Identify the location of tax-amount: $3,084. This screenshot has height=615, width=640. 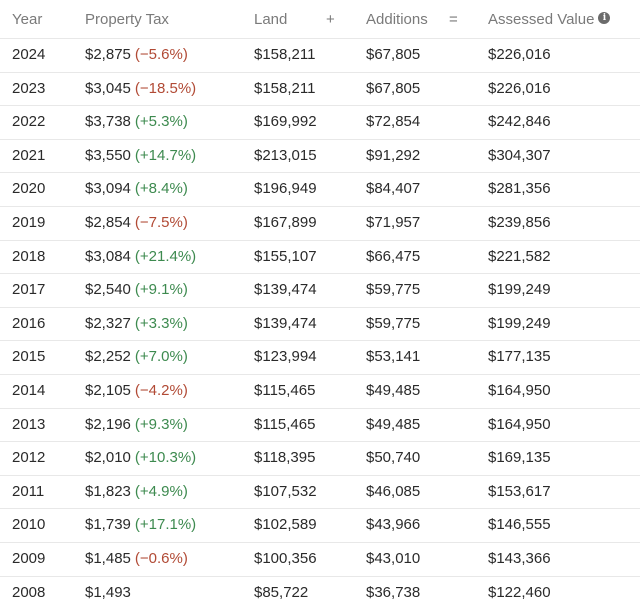
(108, 256).